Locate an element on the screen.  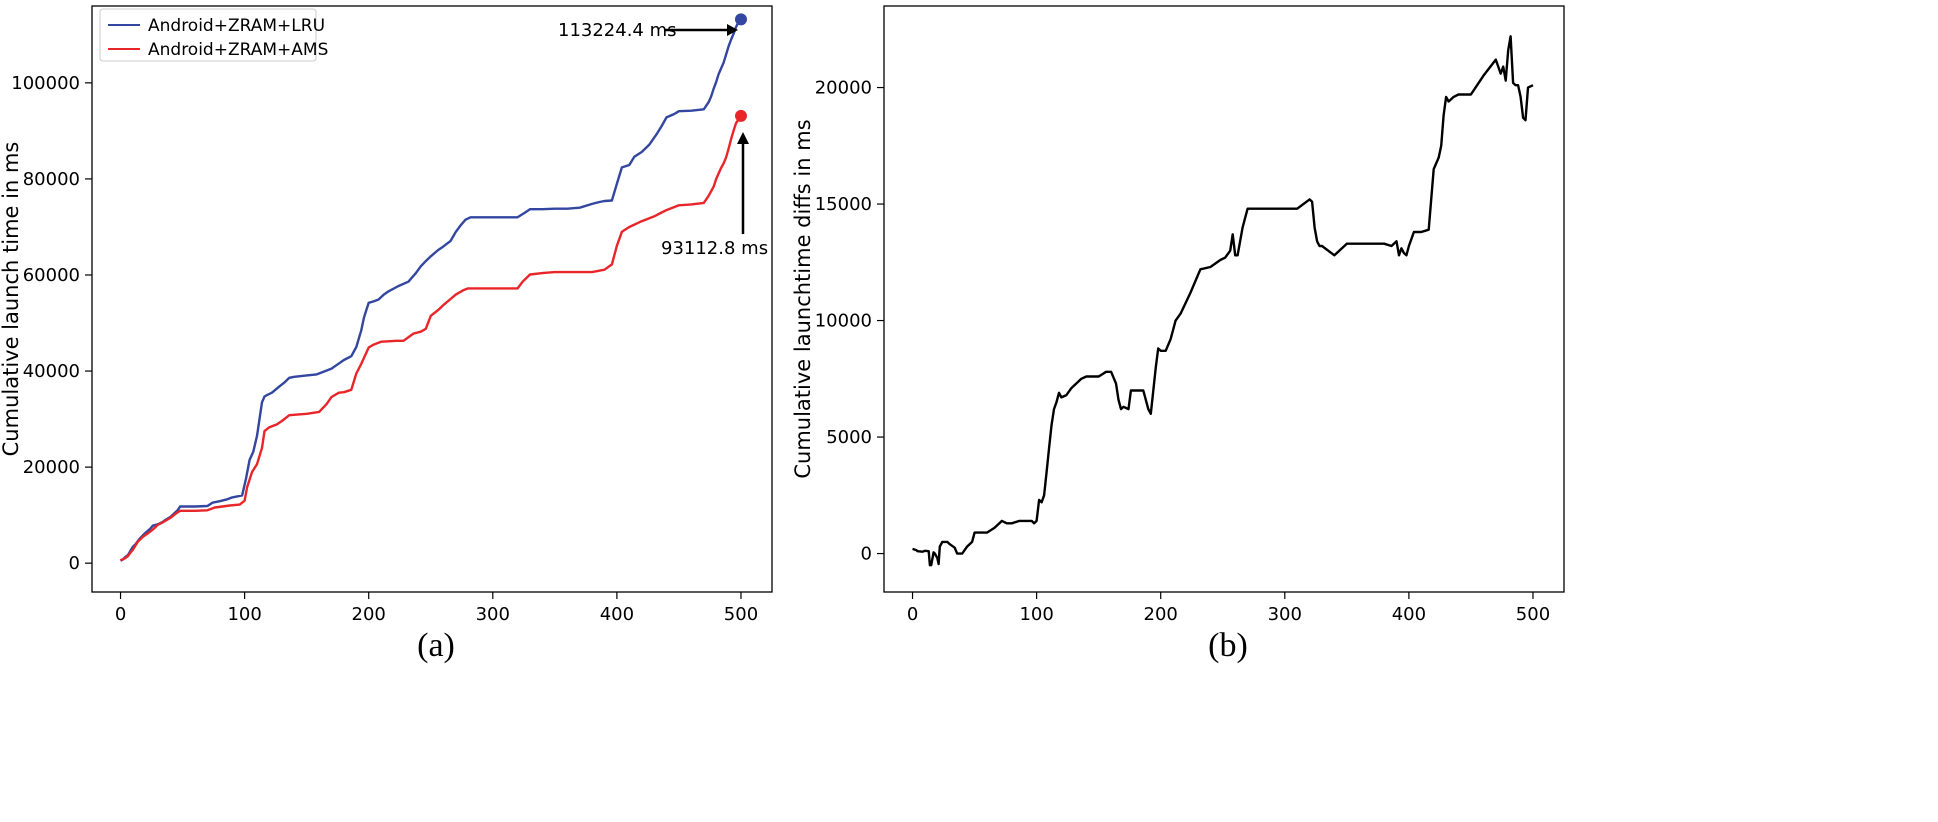
panel-a-ytick-label: 80000 is located at coordinates (51, 179).